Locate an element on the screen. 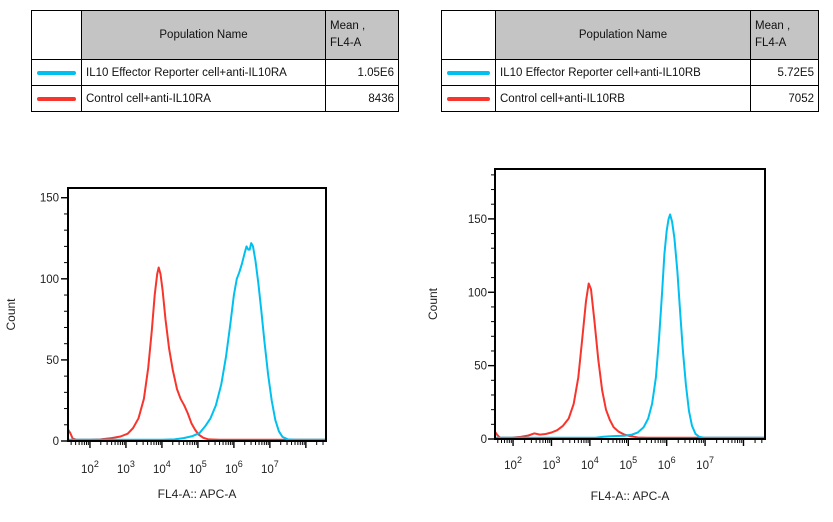 The width and height of the screenshot is (833, 522). population-cell: IL10 Effector Reporter cell+anti-IL10RB is located at coordinates (623, 72).